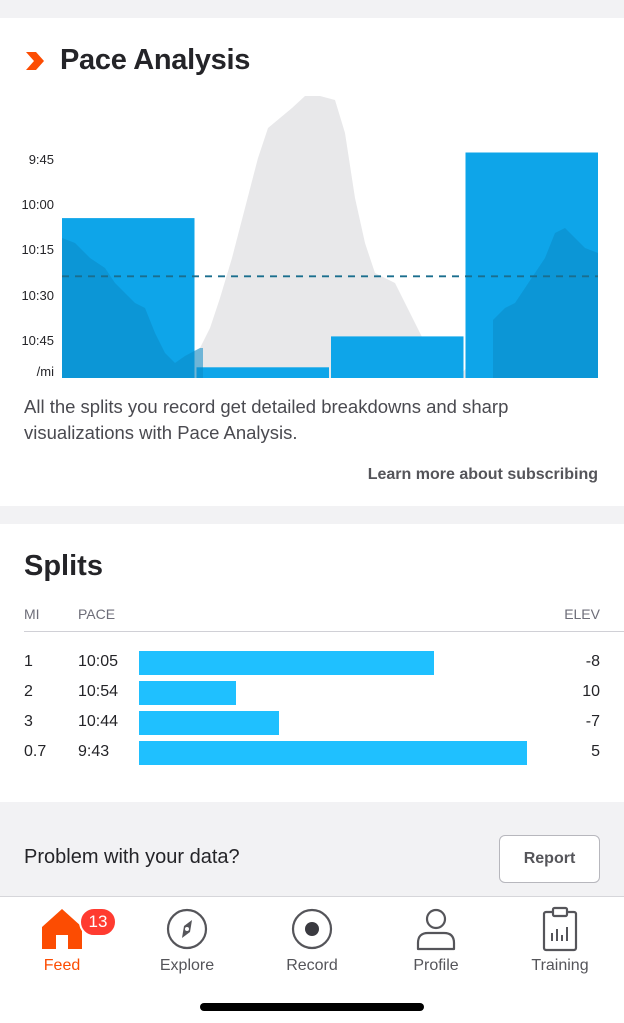 The image size is (624, 1023). What do you see at coordinates (94, 751) in the screenshot?
I see `split-pace: 9:43` at bounding box center [94, 751].